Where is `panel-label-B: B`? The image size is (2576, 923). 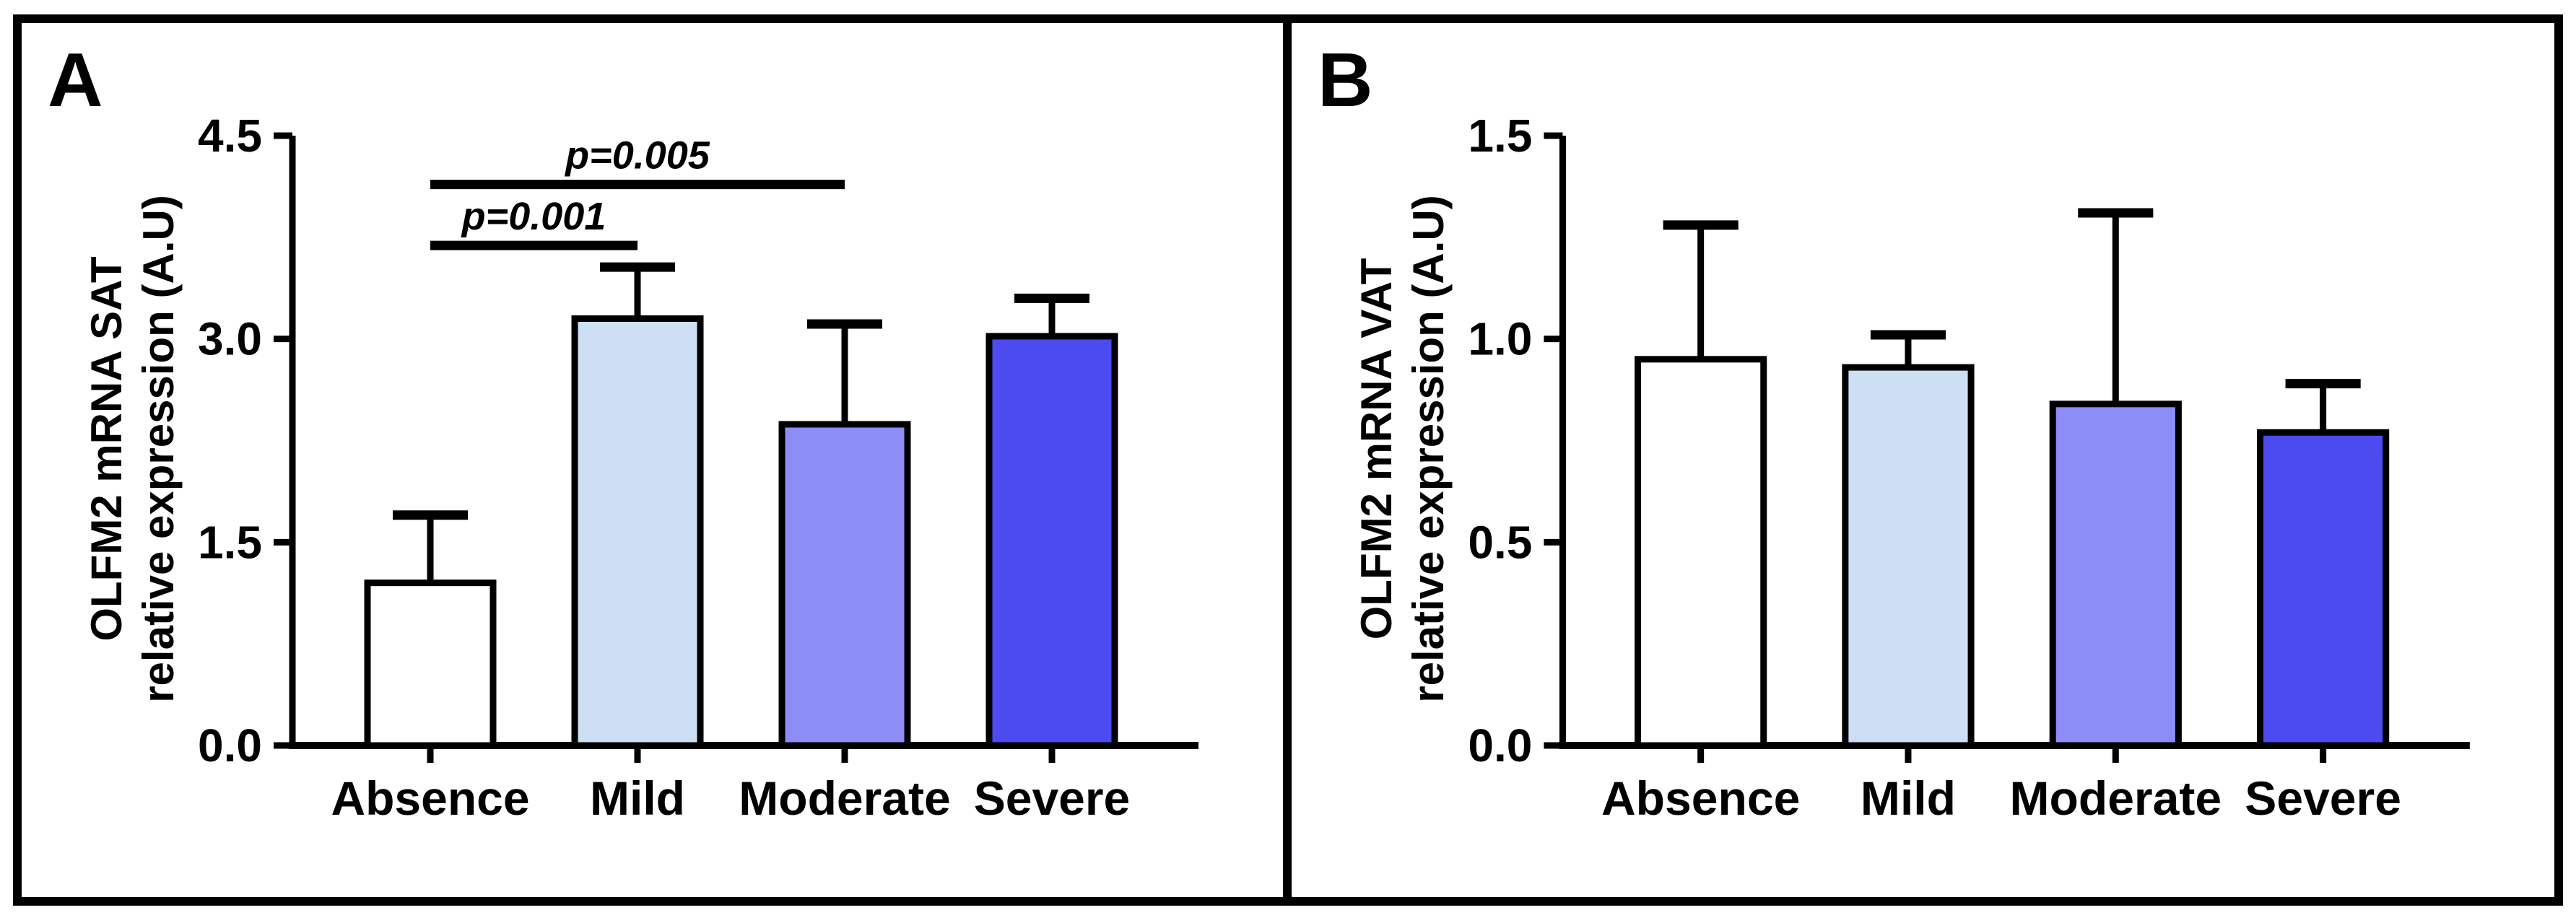 panel-label-B: B is located at coordinates (1345, 80).